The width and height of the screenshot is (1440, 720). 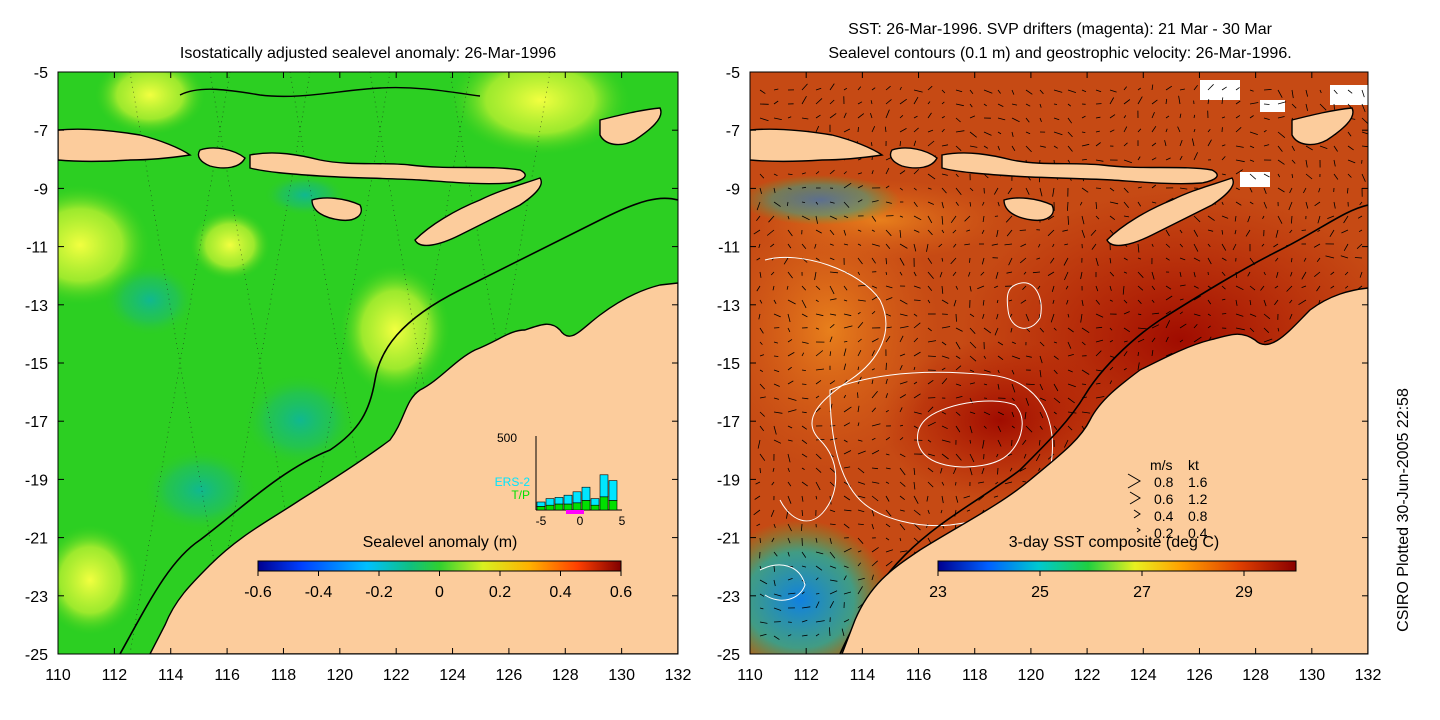 I want to click on velocity-legend-kt: 1.2, so click(x=1198, y=499).